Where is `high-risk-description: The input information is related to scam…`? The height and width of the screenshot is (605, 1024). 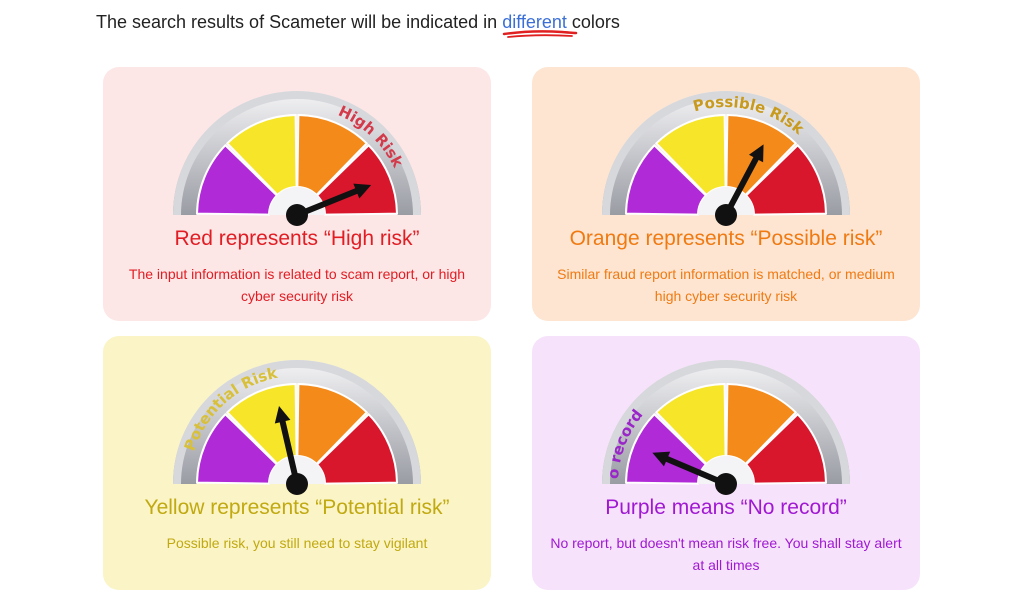 high-risk-description: The input information is related to scam… is located at coordinates (297, 285).